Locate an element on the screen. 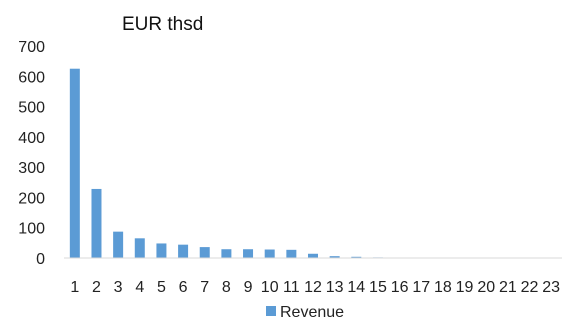  x-tick-label: 1 is located at coordinates (74, 287).